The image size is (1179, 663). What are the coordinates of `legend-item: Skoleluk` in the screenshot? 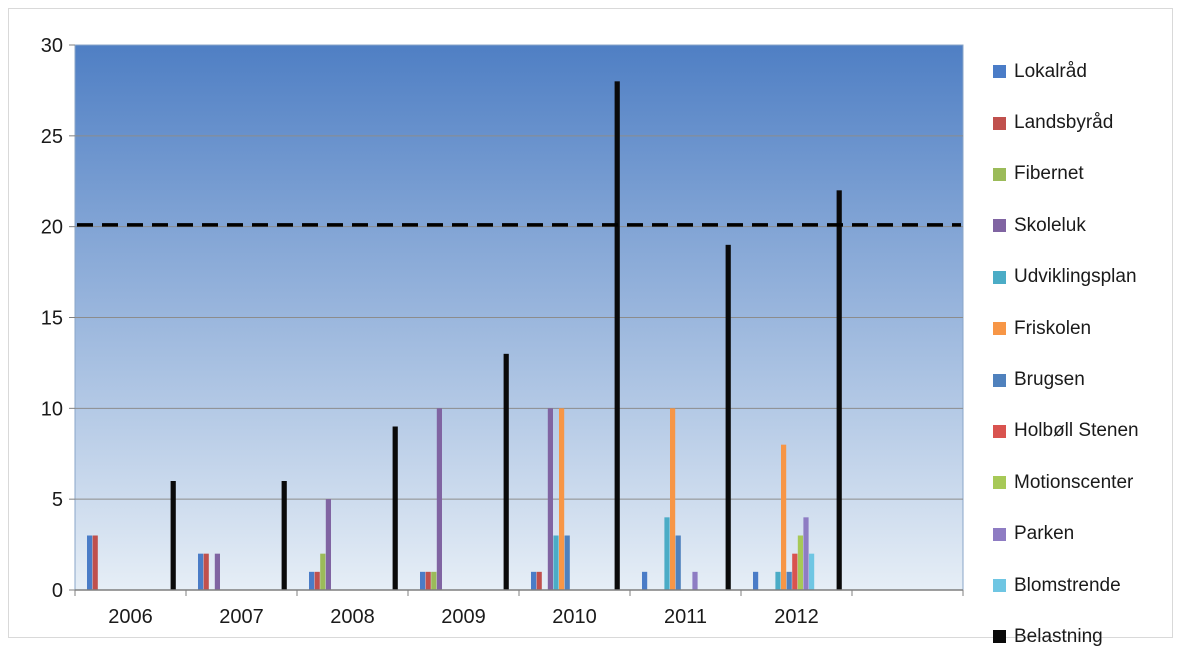 It's located at (1086, 225).